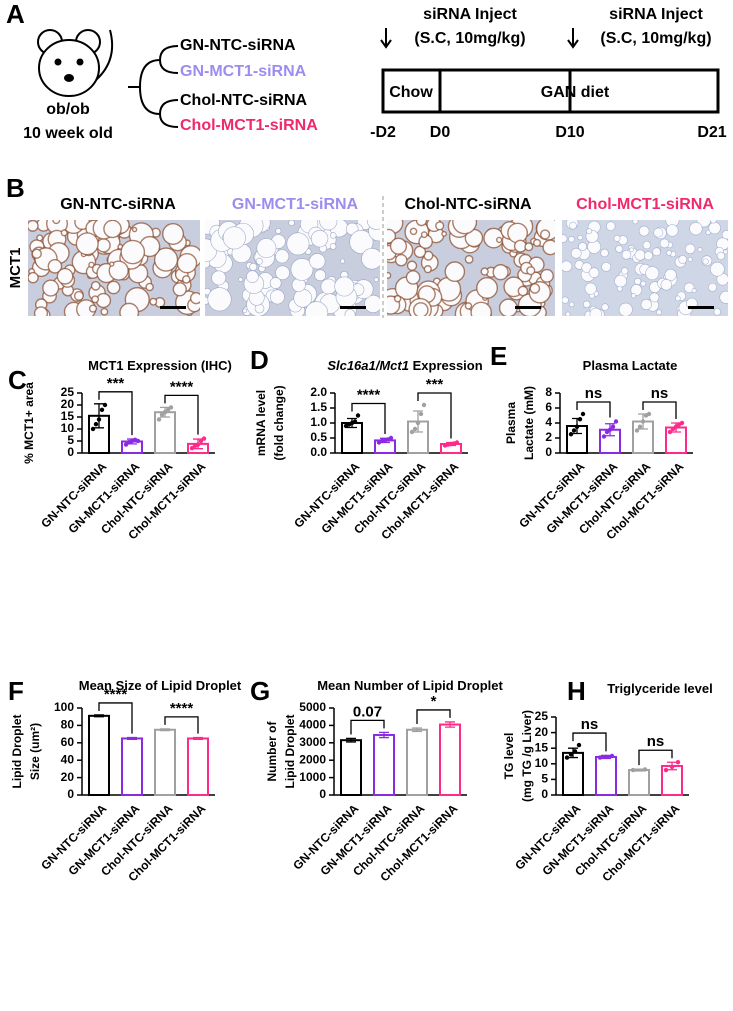 Image resolution: width=733 pixels, height=1011 pixels. What do you see at coordinates (249, 125) in the screenshot?
I see `group-label: Chol-MCT1-siRNA` at bounding box center [249, 125].